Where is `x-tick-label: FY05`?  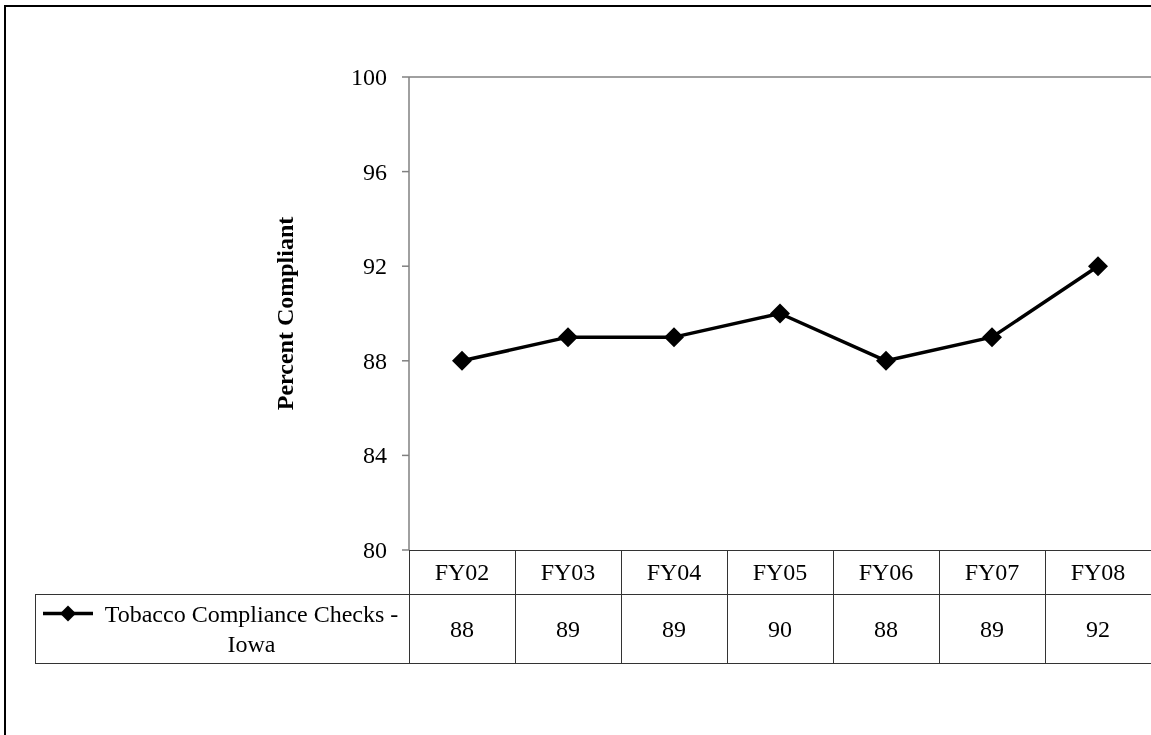
x-tick-label: FY05 is located at coordinates (780, 572).